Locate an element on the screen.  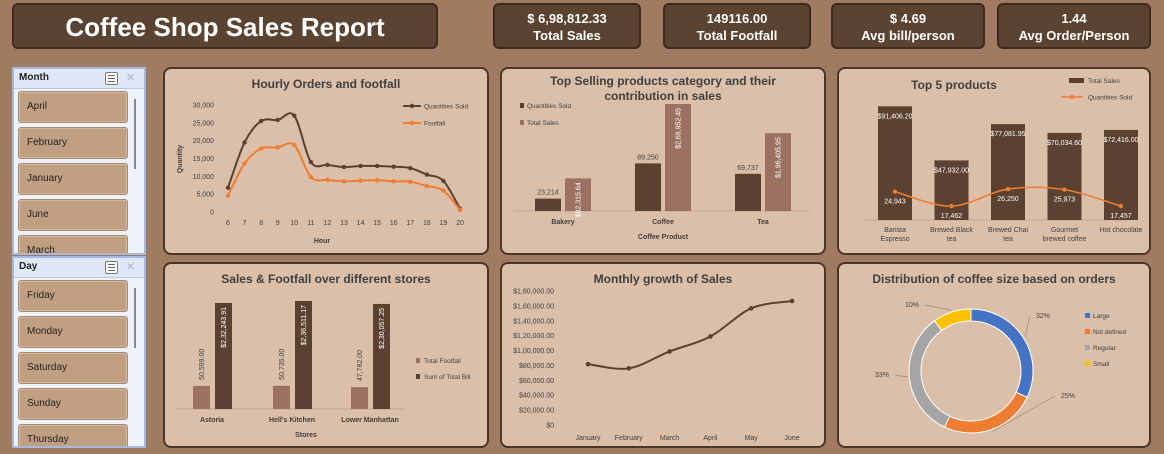
legend-label: Footfall is located at coordinates (435, 124).